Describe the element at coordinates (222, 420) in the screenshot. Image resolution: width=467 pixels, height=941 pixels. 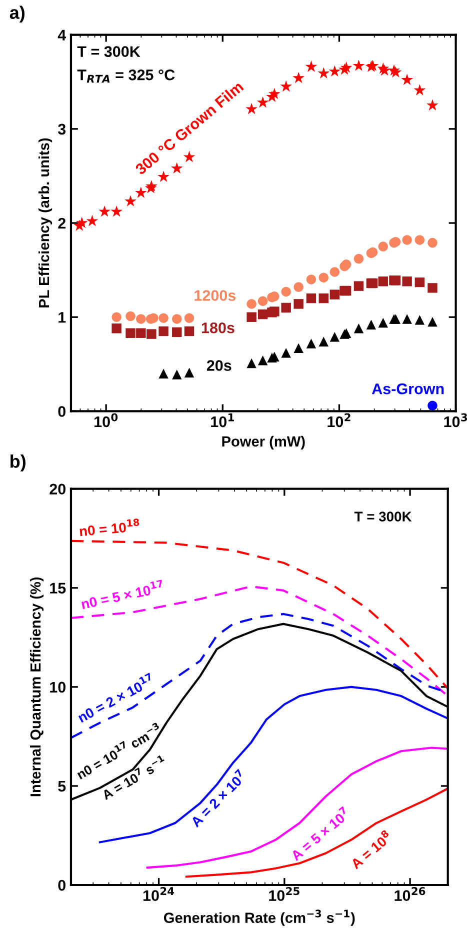
I see `x-tick-label: 10$^{1}$` at that location.